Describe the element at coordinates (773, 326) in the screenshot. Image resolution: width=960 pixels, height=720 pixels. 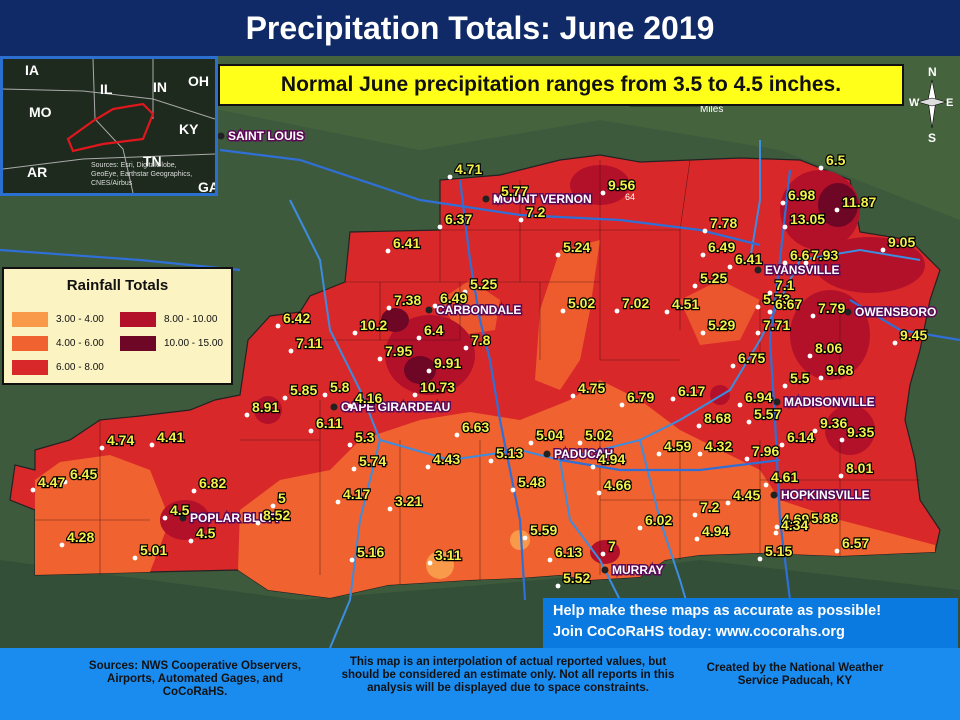
I see `station-report: 7.71` at that location.